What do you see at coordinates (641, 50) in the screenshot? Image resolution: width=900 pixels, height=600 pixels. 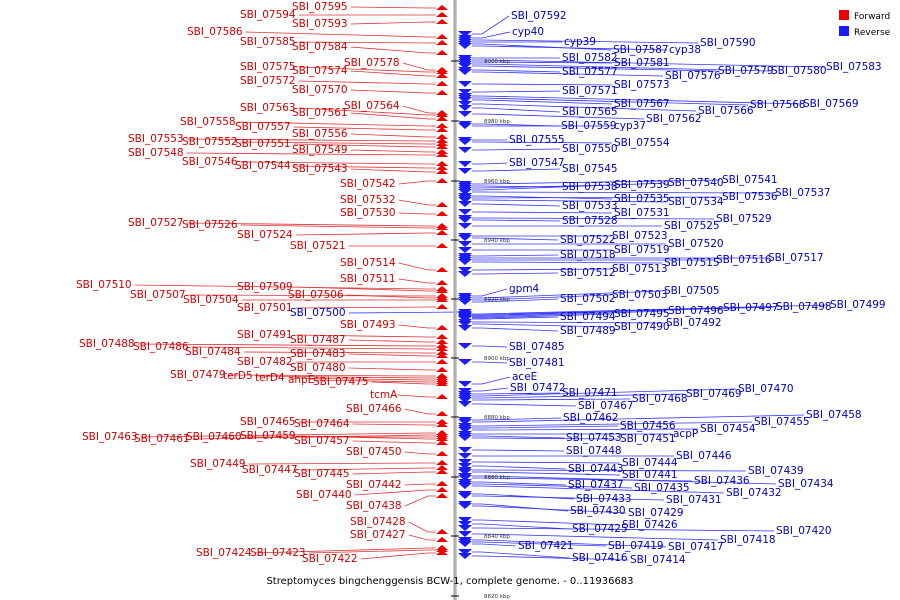 I see `reverse-gene-label: SBI_07587` at bounding box center [641, 50].